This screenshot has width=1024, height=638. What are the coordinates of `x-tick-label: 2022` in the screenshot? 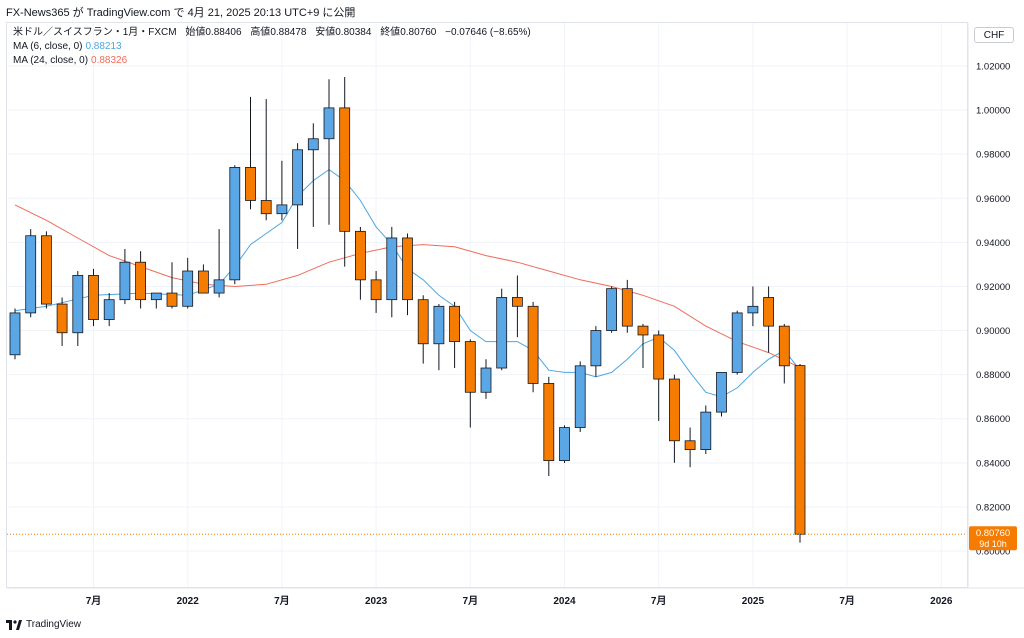 It's located at (188, 601).